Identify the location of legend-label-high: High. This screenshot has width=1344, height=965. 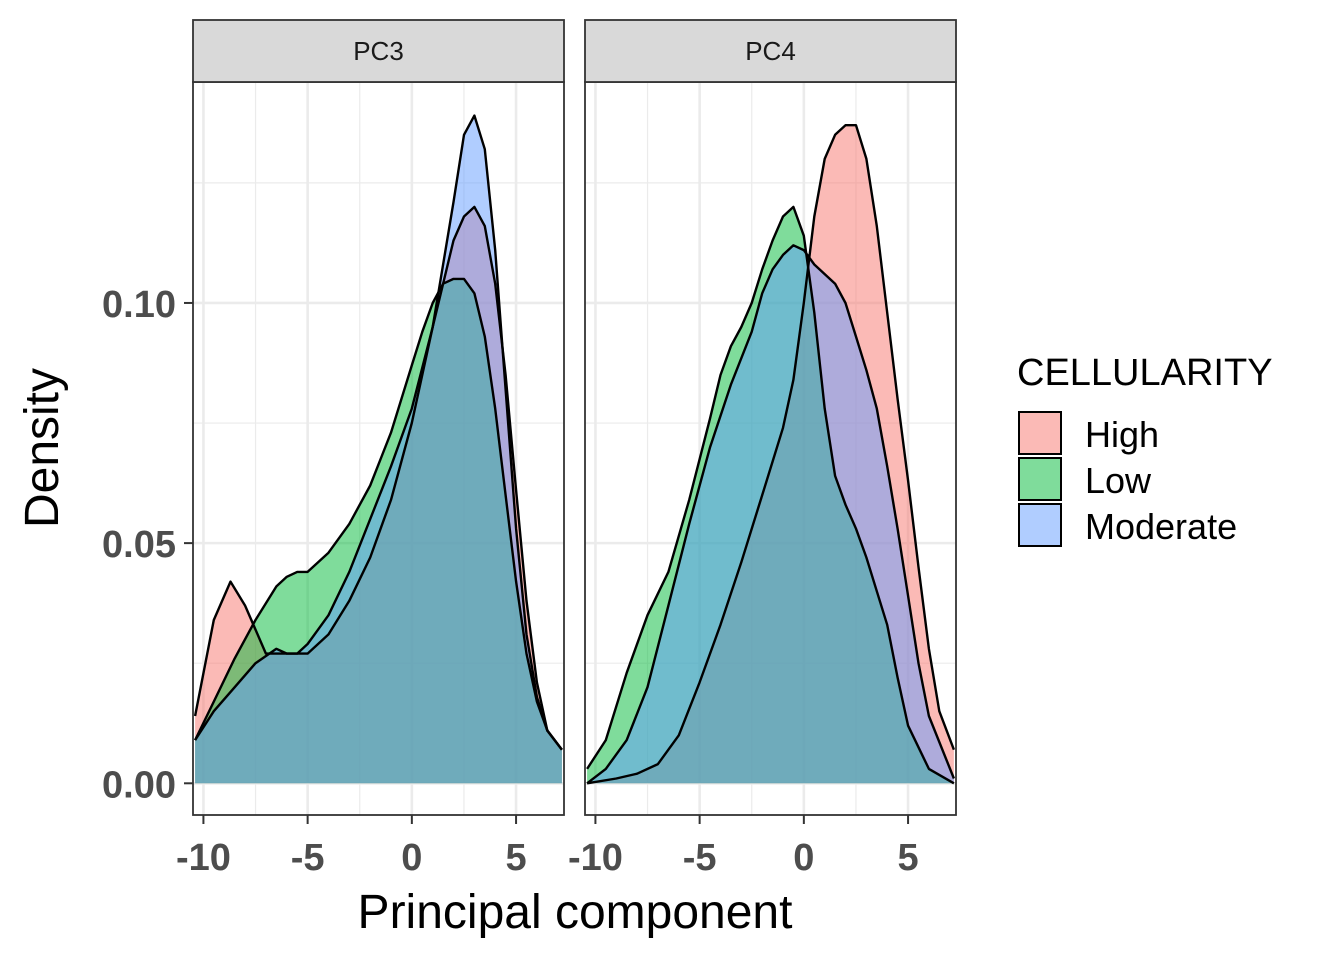
(1122, 434).